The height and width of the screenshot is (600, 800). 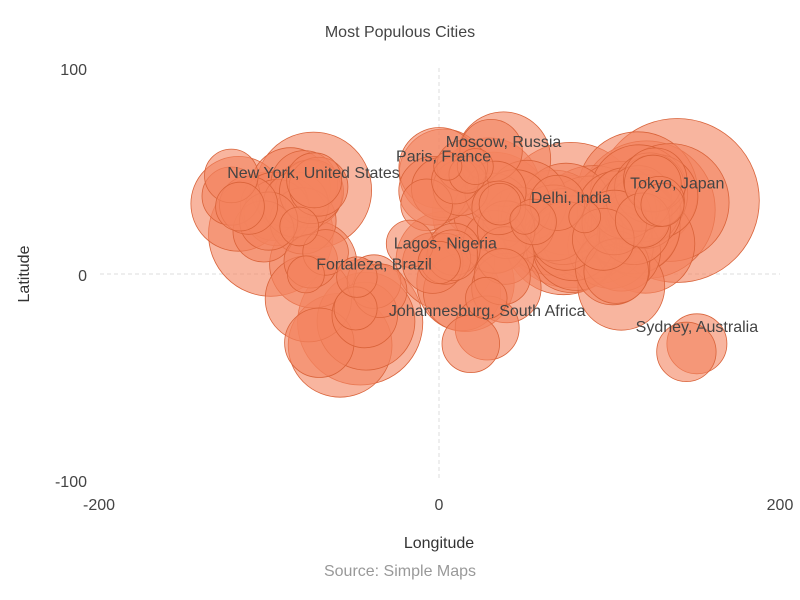 What do you see at coordinates (82, 276) in the screenshot?
I see `y-tick-label: 0` at bounding box center [82, 276].